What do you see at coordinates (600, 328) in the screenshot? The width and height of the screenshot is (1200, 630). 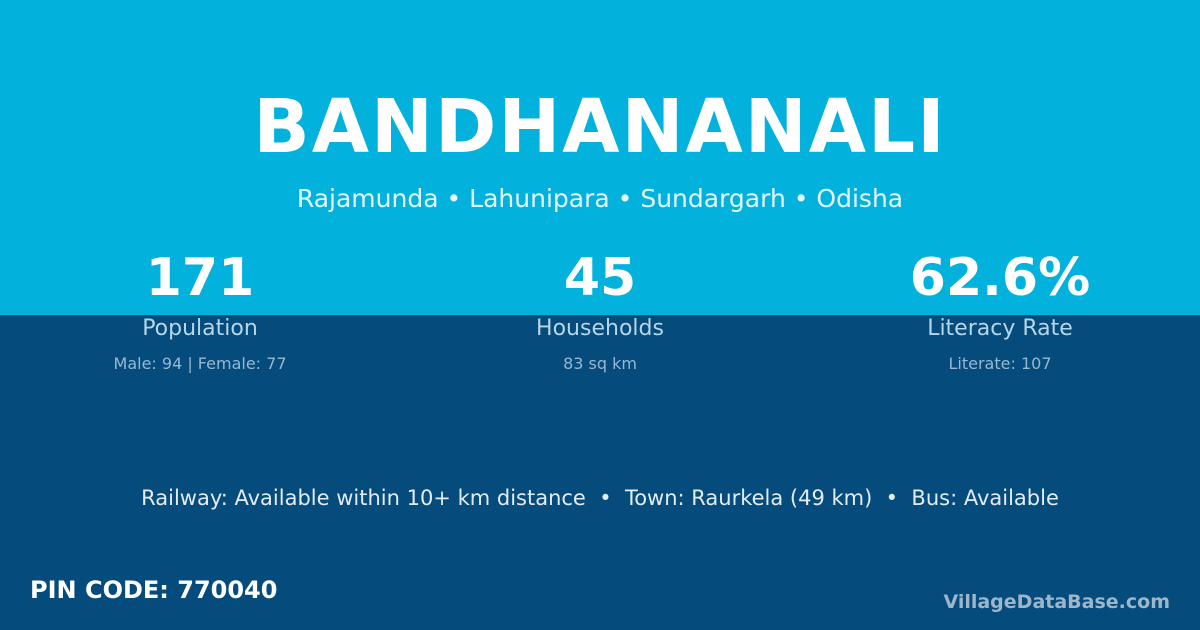 I see `stat-label: Households` at bounding box center [600, 328].